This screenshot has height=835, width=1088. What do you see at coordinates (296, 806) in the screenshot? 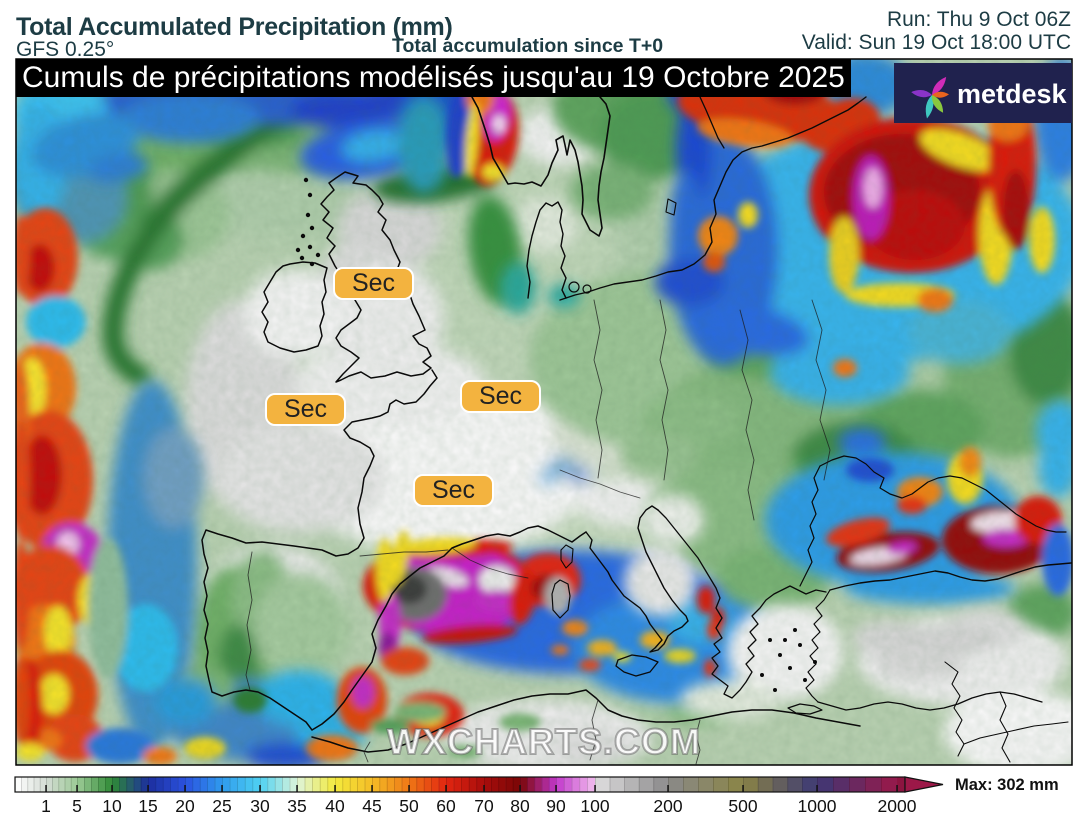
I see `svg-text: 35` at bounding box center [296, 806].